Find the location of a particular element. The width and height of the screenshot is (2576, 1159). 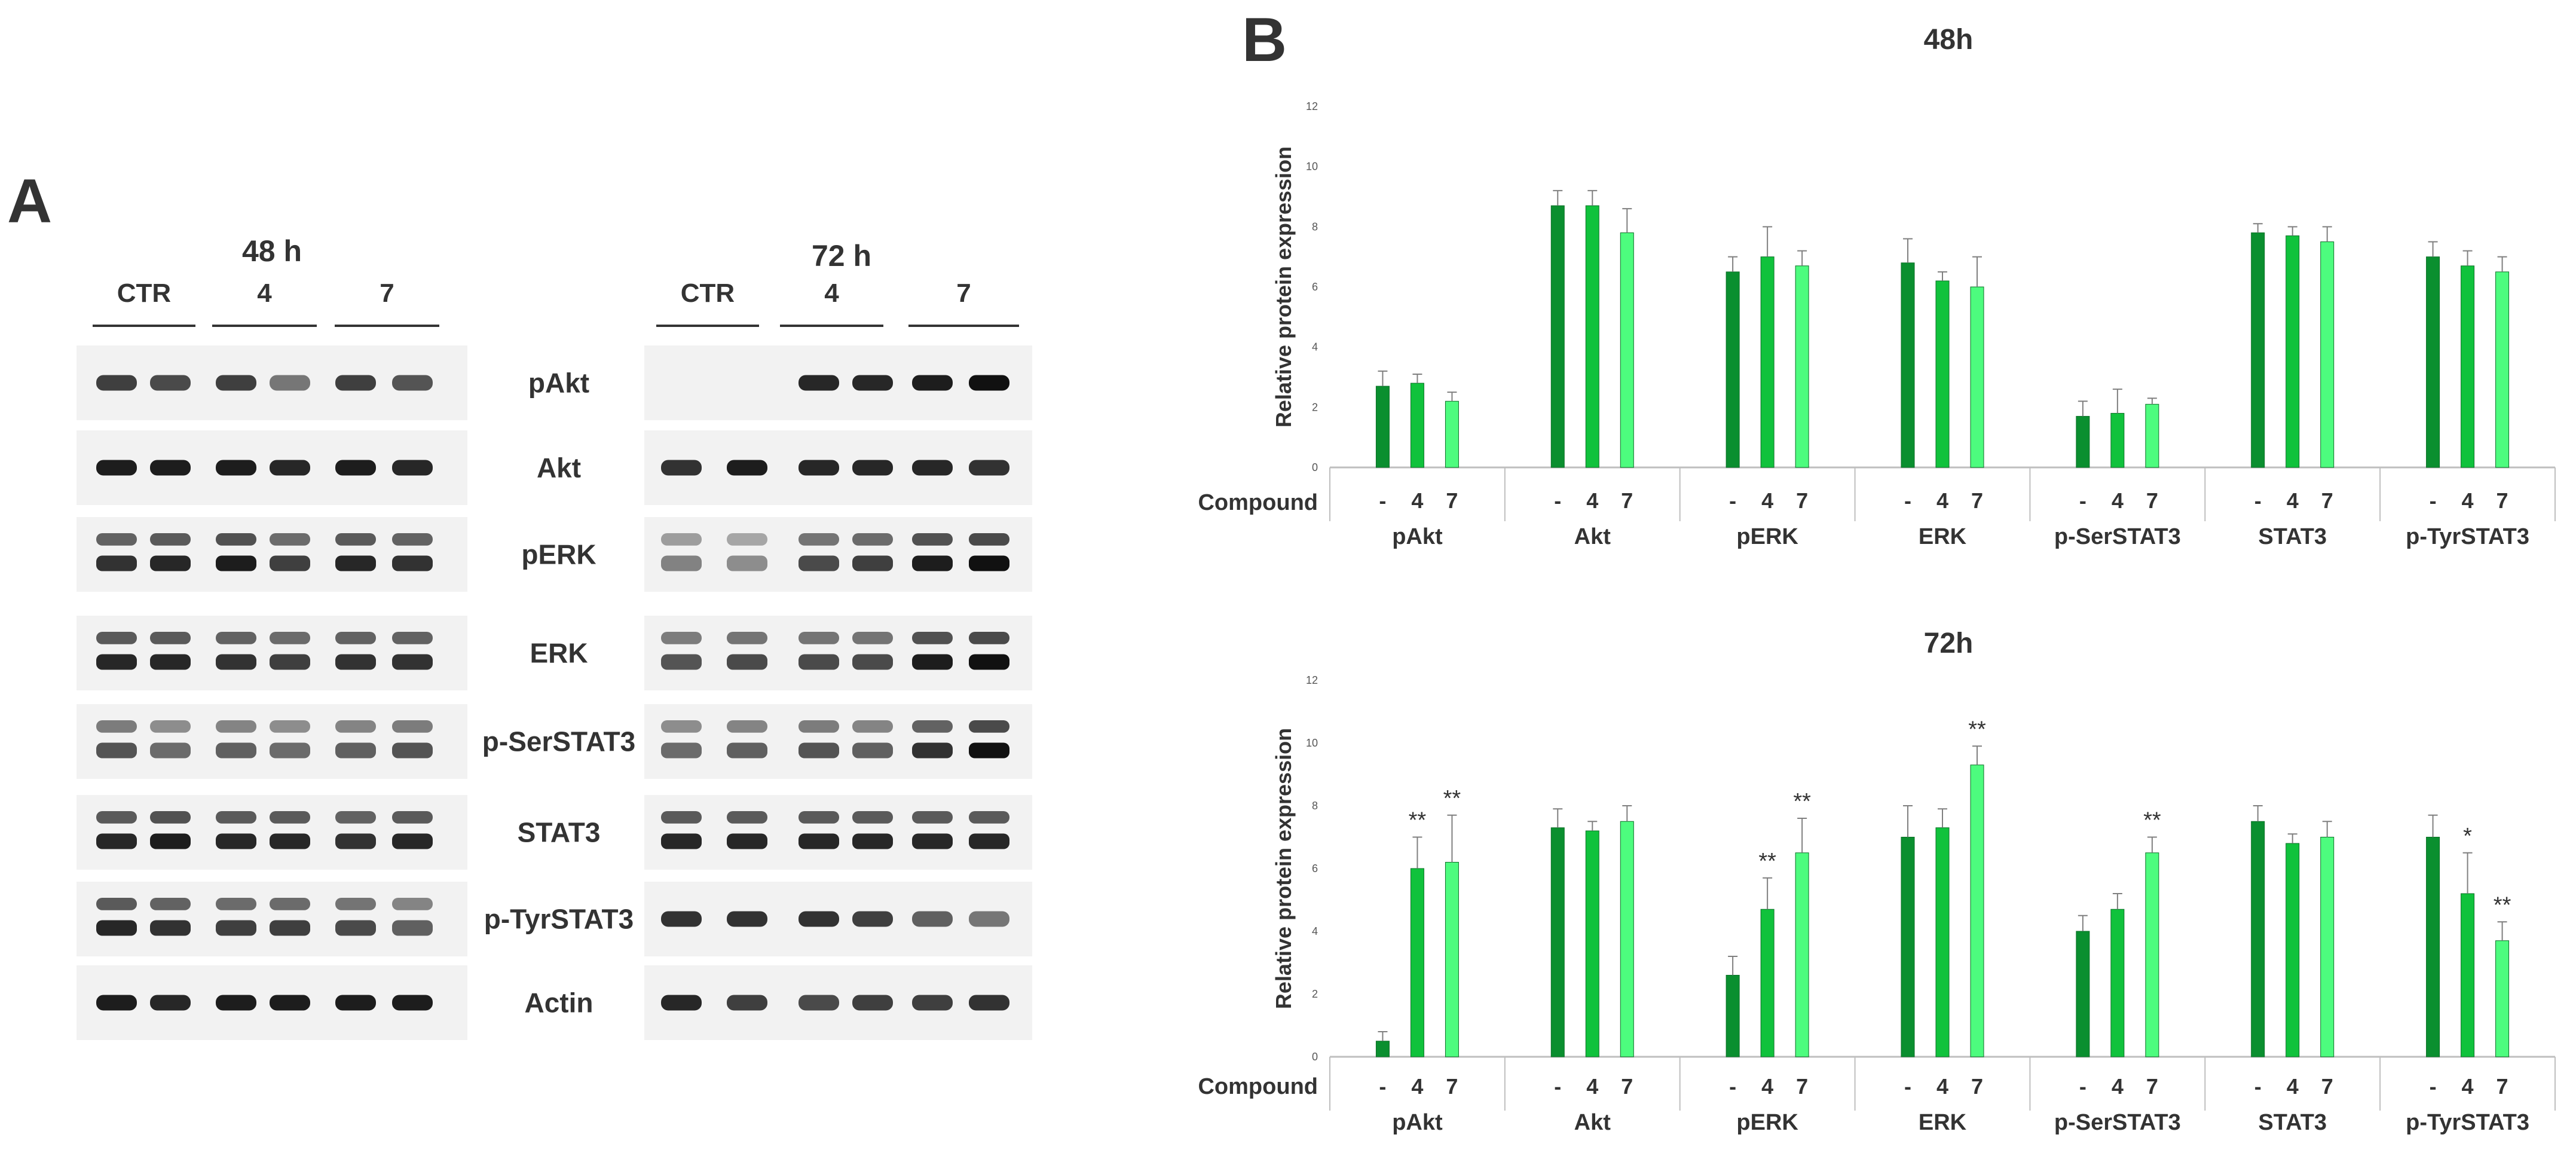

y-axis-label: Relative protein expression is located at coordinates (1283, 286).